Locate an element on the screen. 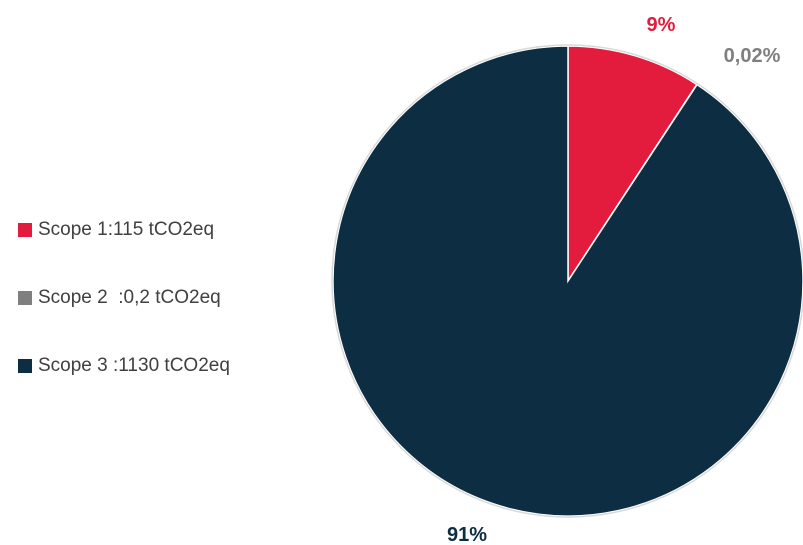 The width and height of the screenshot is (803, 545). data-label-scope-3: 91% is located at coordinates (467, 534).